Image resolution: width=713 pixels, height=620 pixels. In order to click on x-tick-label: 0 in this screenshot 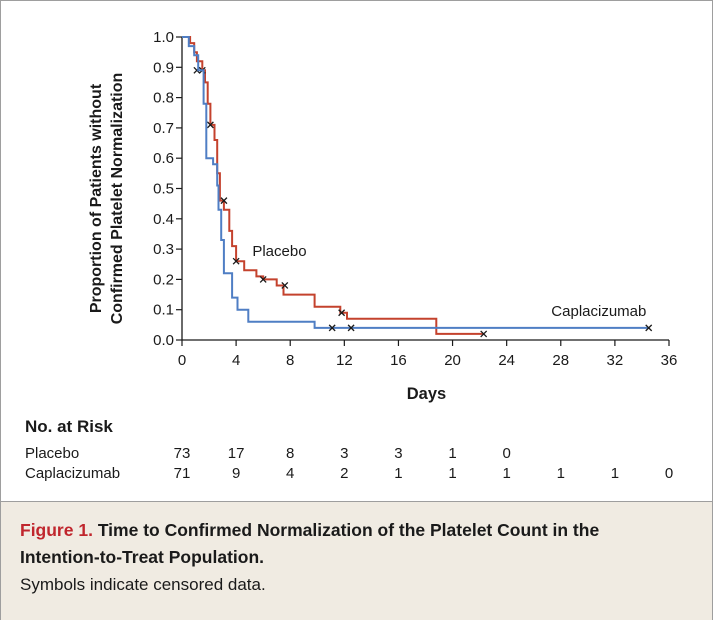, I will do `click(182, 360)`.